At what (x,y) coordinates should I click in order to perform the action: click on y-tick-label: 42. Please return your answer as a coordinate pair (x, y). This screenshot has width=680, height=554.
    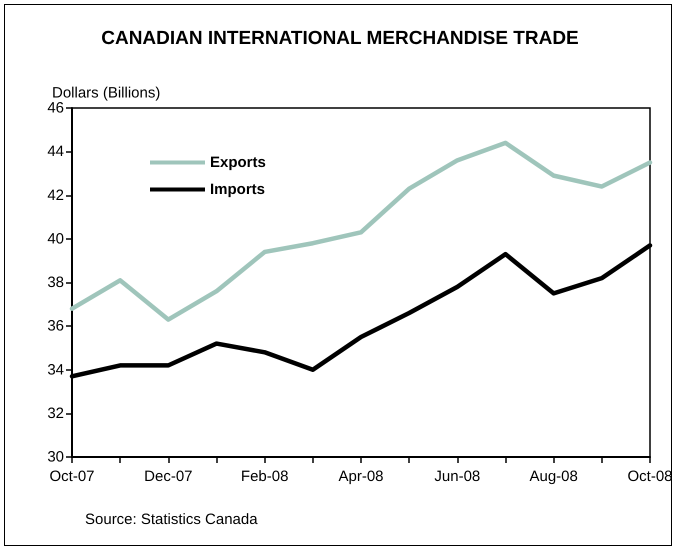
    Looking at the image, I should click on (55, 195).